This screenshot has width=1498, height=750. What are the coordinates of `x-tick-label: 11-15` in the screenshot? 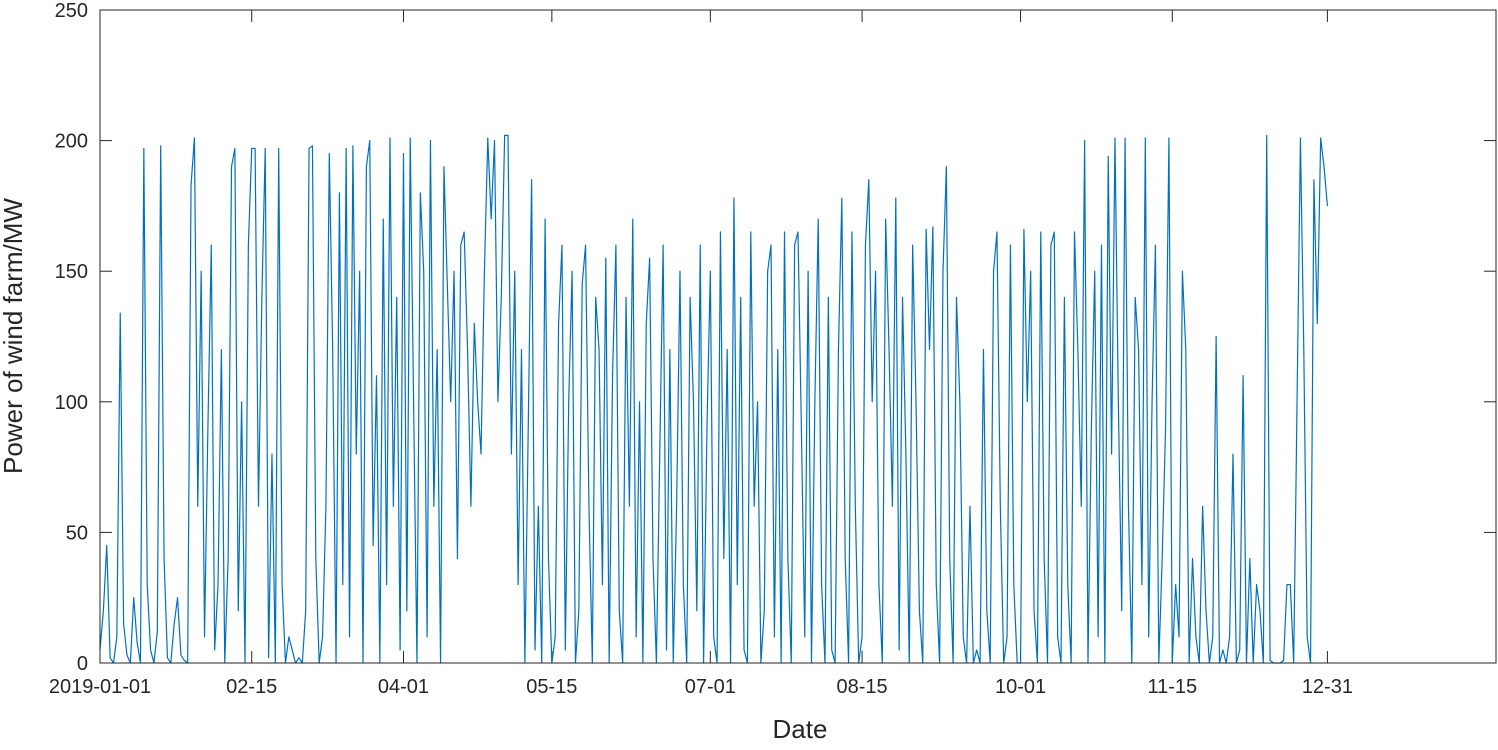 It's located at (1172, 687).